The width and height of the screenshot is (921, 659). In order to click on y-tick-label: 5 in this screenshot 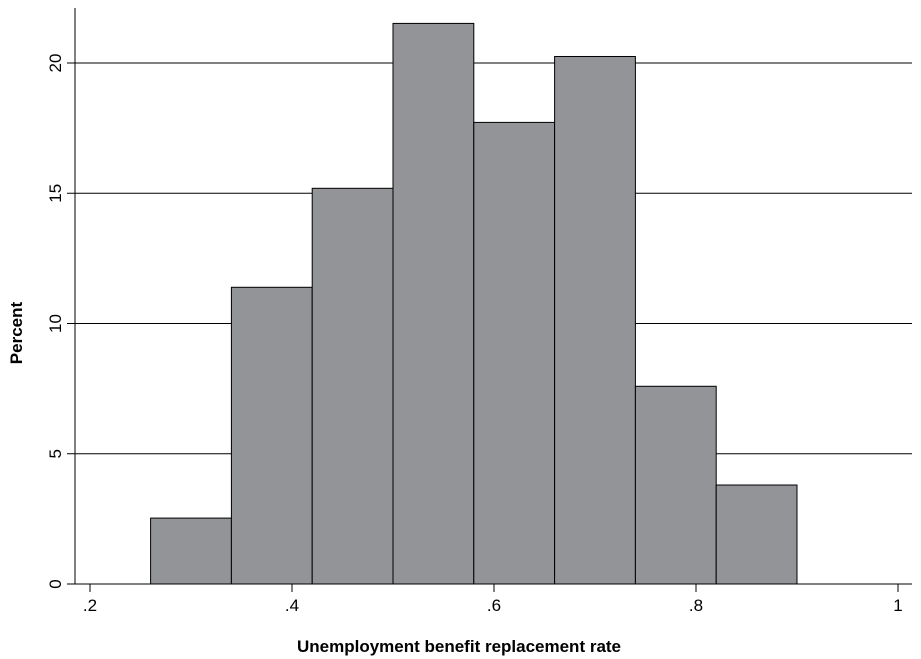, I will do `click(55, 453)`.